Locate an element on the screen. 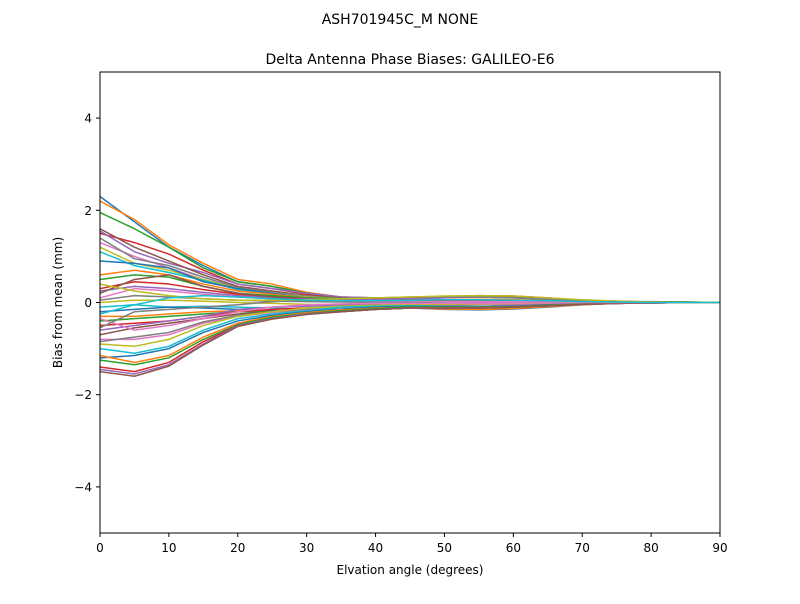 The width and height of the screenshot is (800, 604). x-axis-ticks: 0 10 20 30 40 50 60 70 80 90 is located at coordinates (412, 544).